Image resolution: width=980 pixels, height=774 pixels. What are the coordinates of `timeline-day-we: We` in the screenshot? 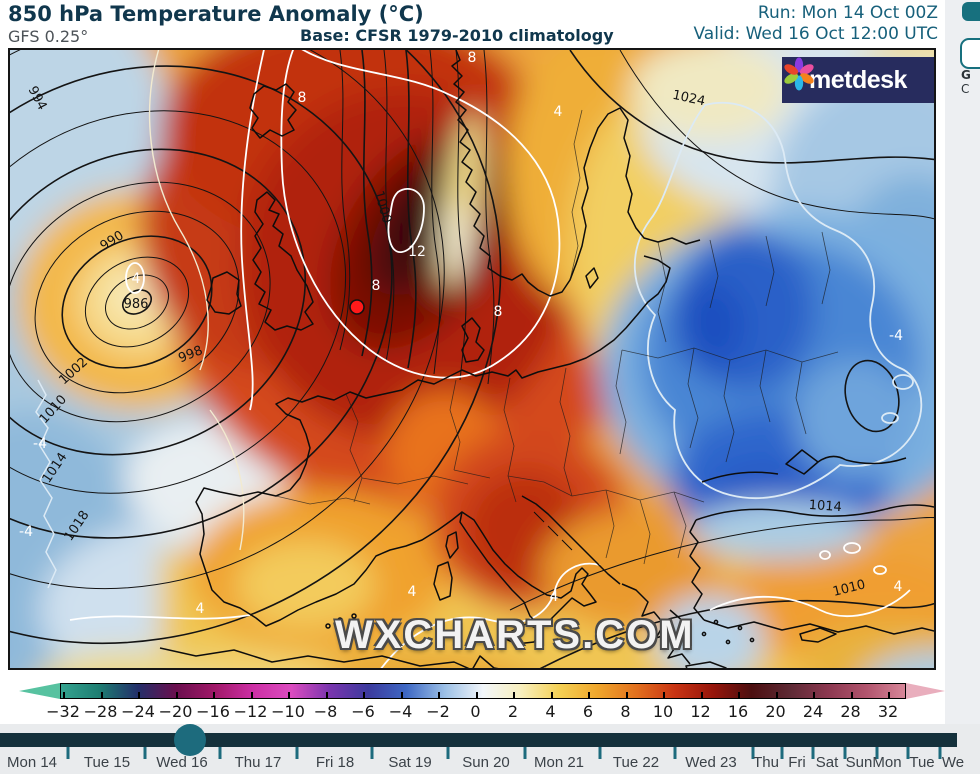 It's located at (953, 762).